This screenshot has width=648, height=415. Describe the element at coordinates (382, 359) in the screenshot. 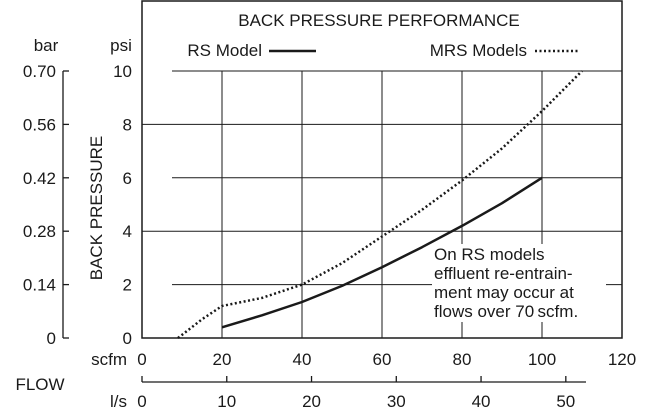

I see `x-tick-label-scfm: 60` at that location.